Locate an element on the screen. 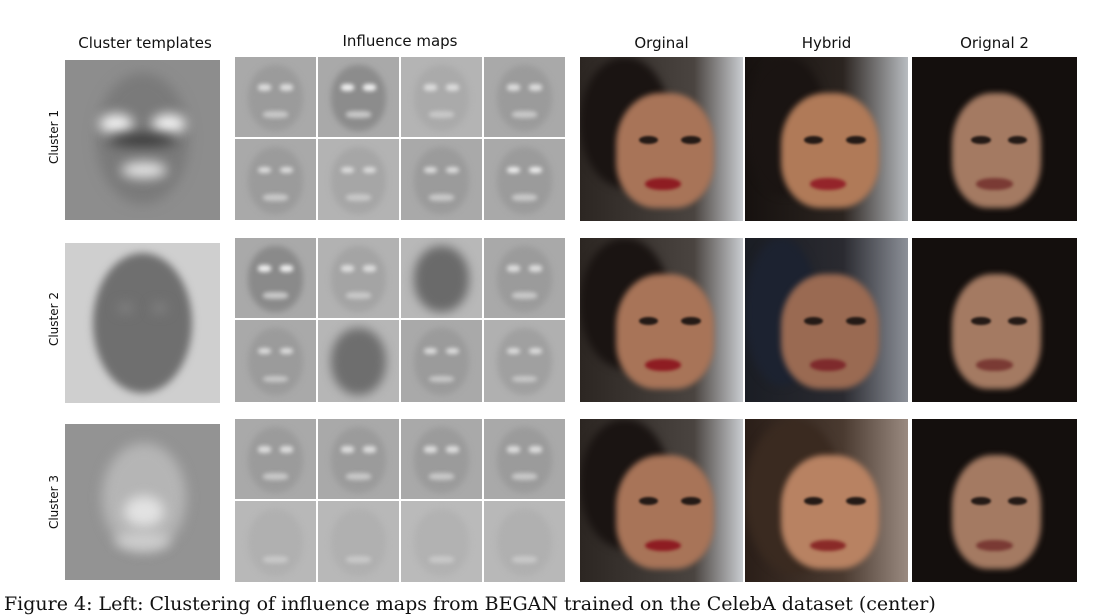 The width and height of the screenshot is (1107, 615). row-label-cluster-1: Cluster 1 is located at coordinates (54, 137).